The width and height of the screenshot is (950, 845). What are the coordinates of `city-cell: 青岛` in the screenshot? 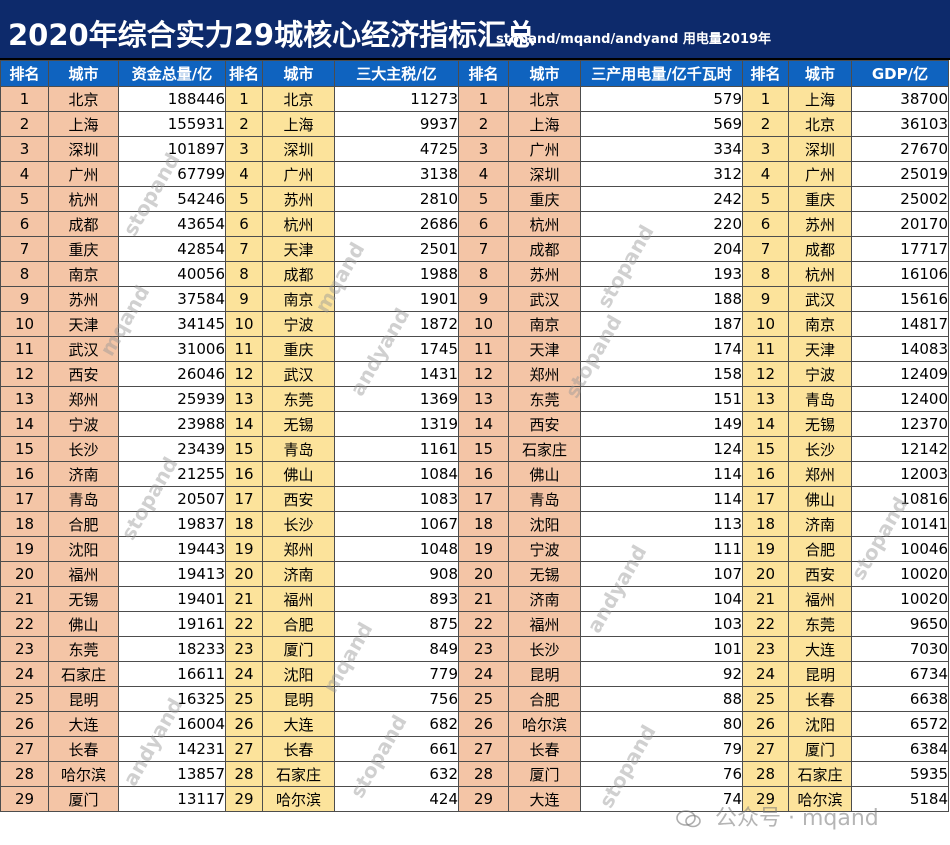 It's located at (298, 449).